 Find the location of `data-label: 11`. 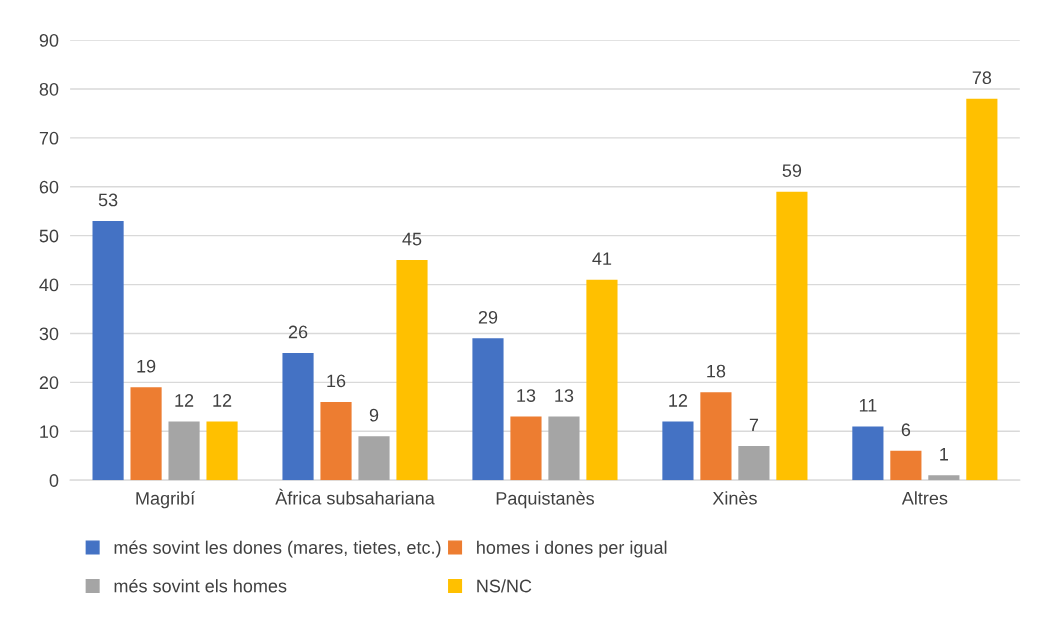

data-label: 11 is located at coordinates (868, 405).